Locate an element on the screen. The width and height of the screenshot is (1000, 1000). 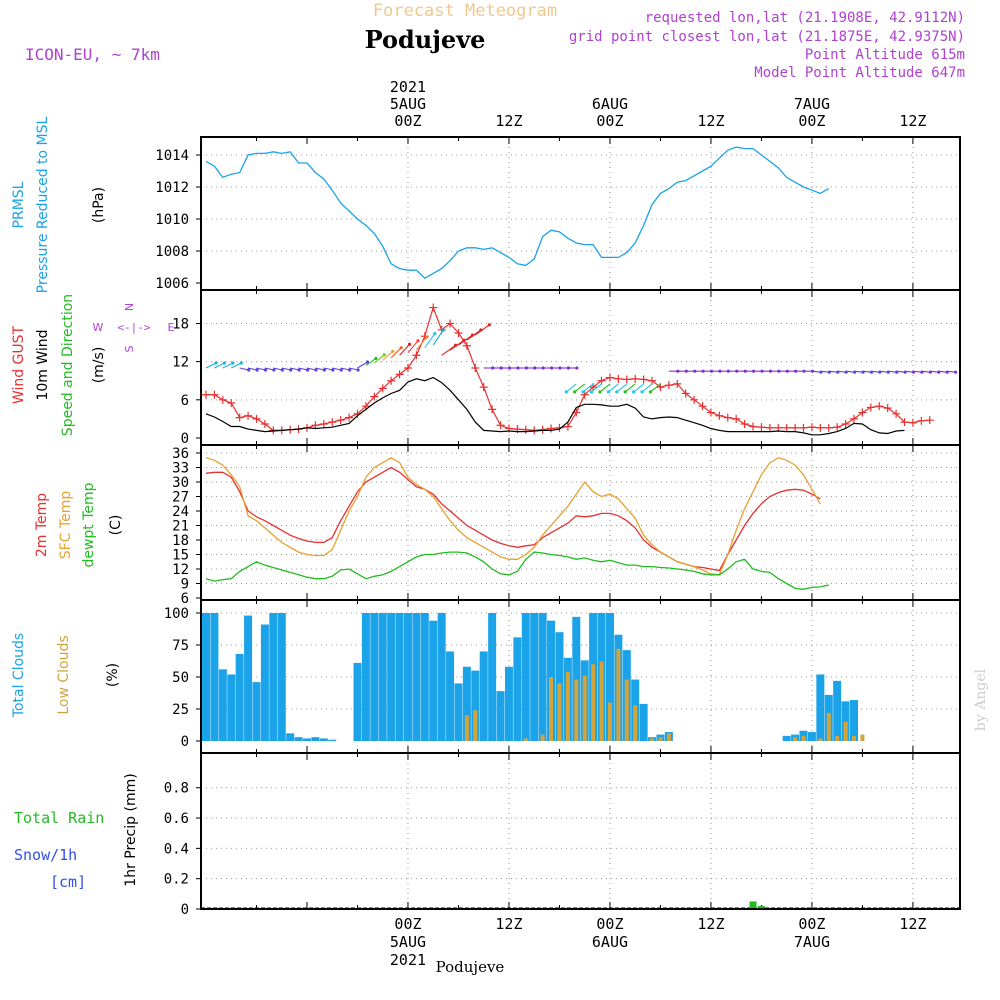
y-tick-label: 27 is located at coordinates (180, 498).